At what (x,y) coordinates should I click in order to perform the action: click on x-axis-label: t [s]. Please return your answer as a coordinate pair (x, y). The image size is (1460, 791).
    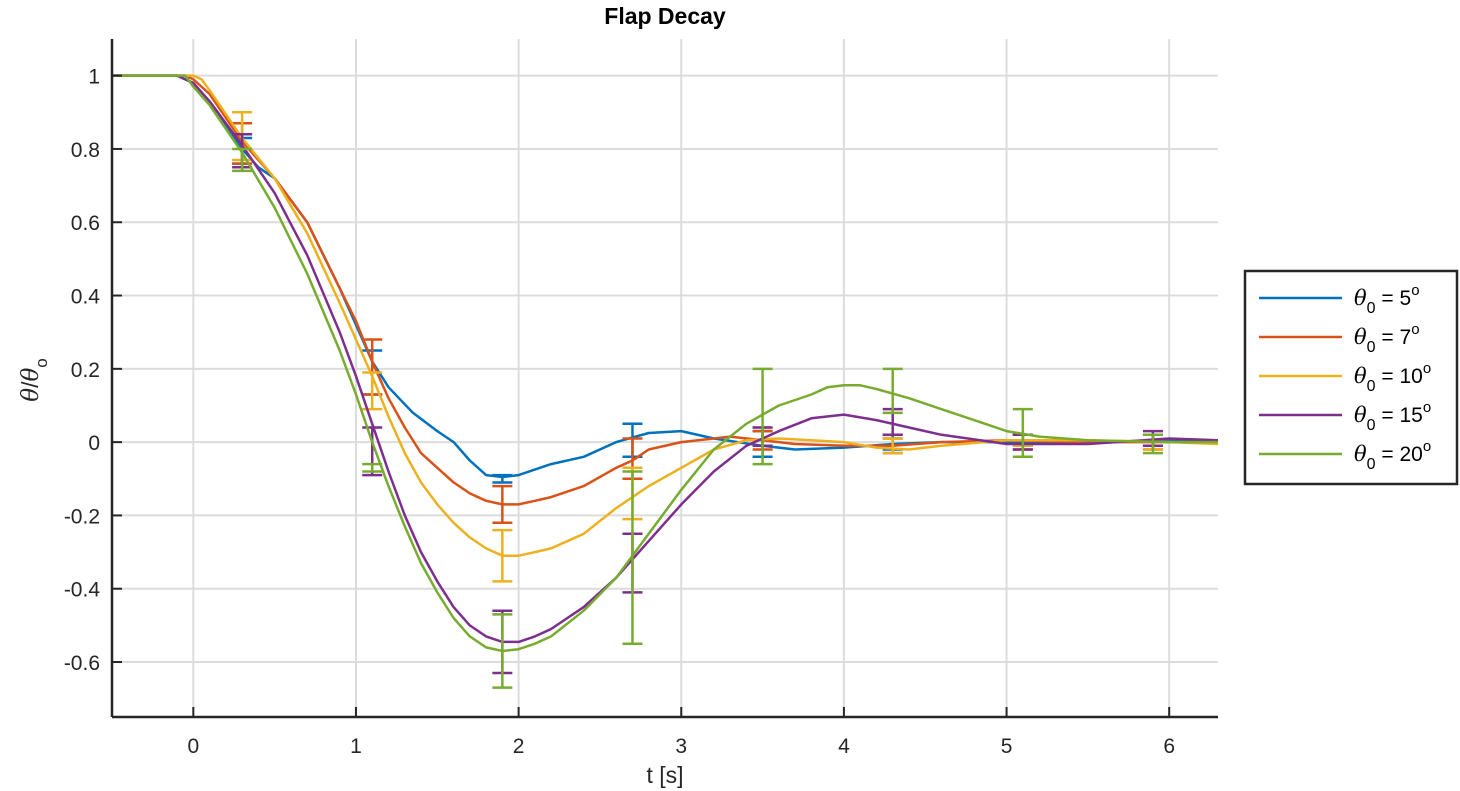
    Looking at the image, I should click on (664, 775).